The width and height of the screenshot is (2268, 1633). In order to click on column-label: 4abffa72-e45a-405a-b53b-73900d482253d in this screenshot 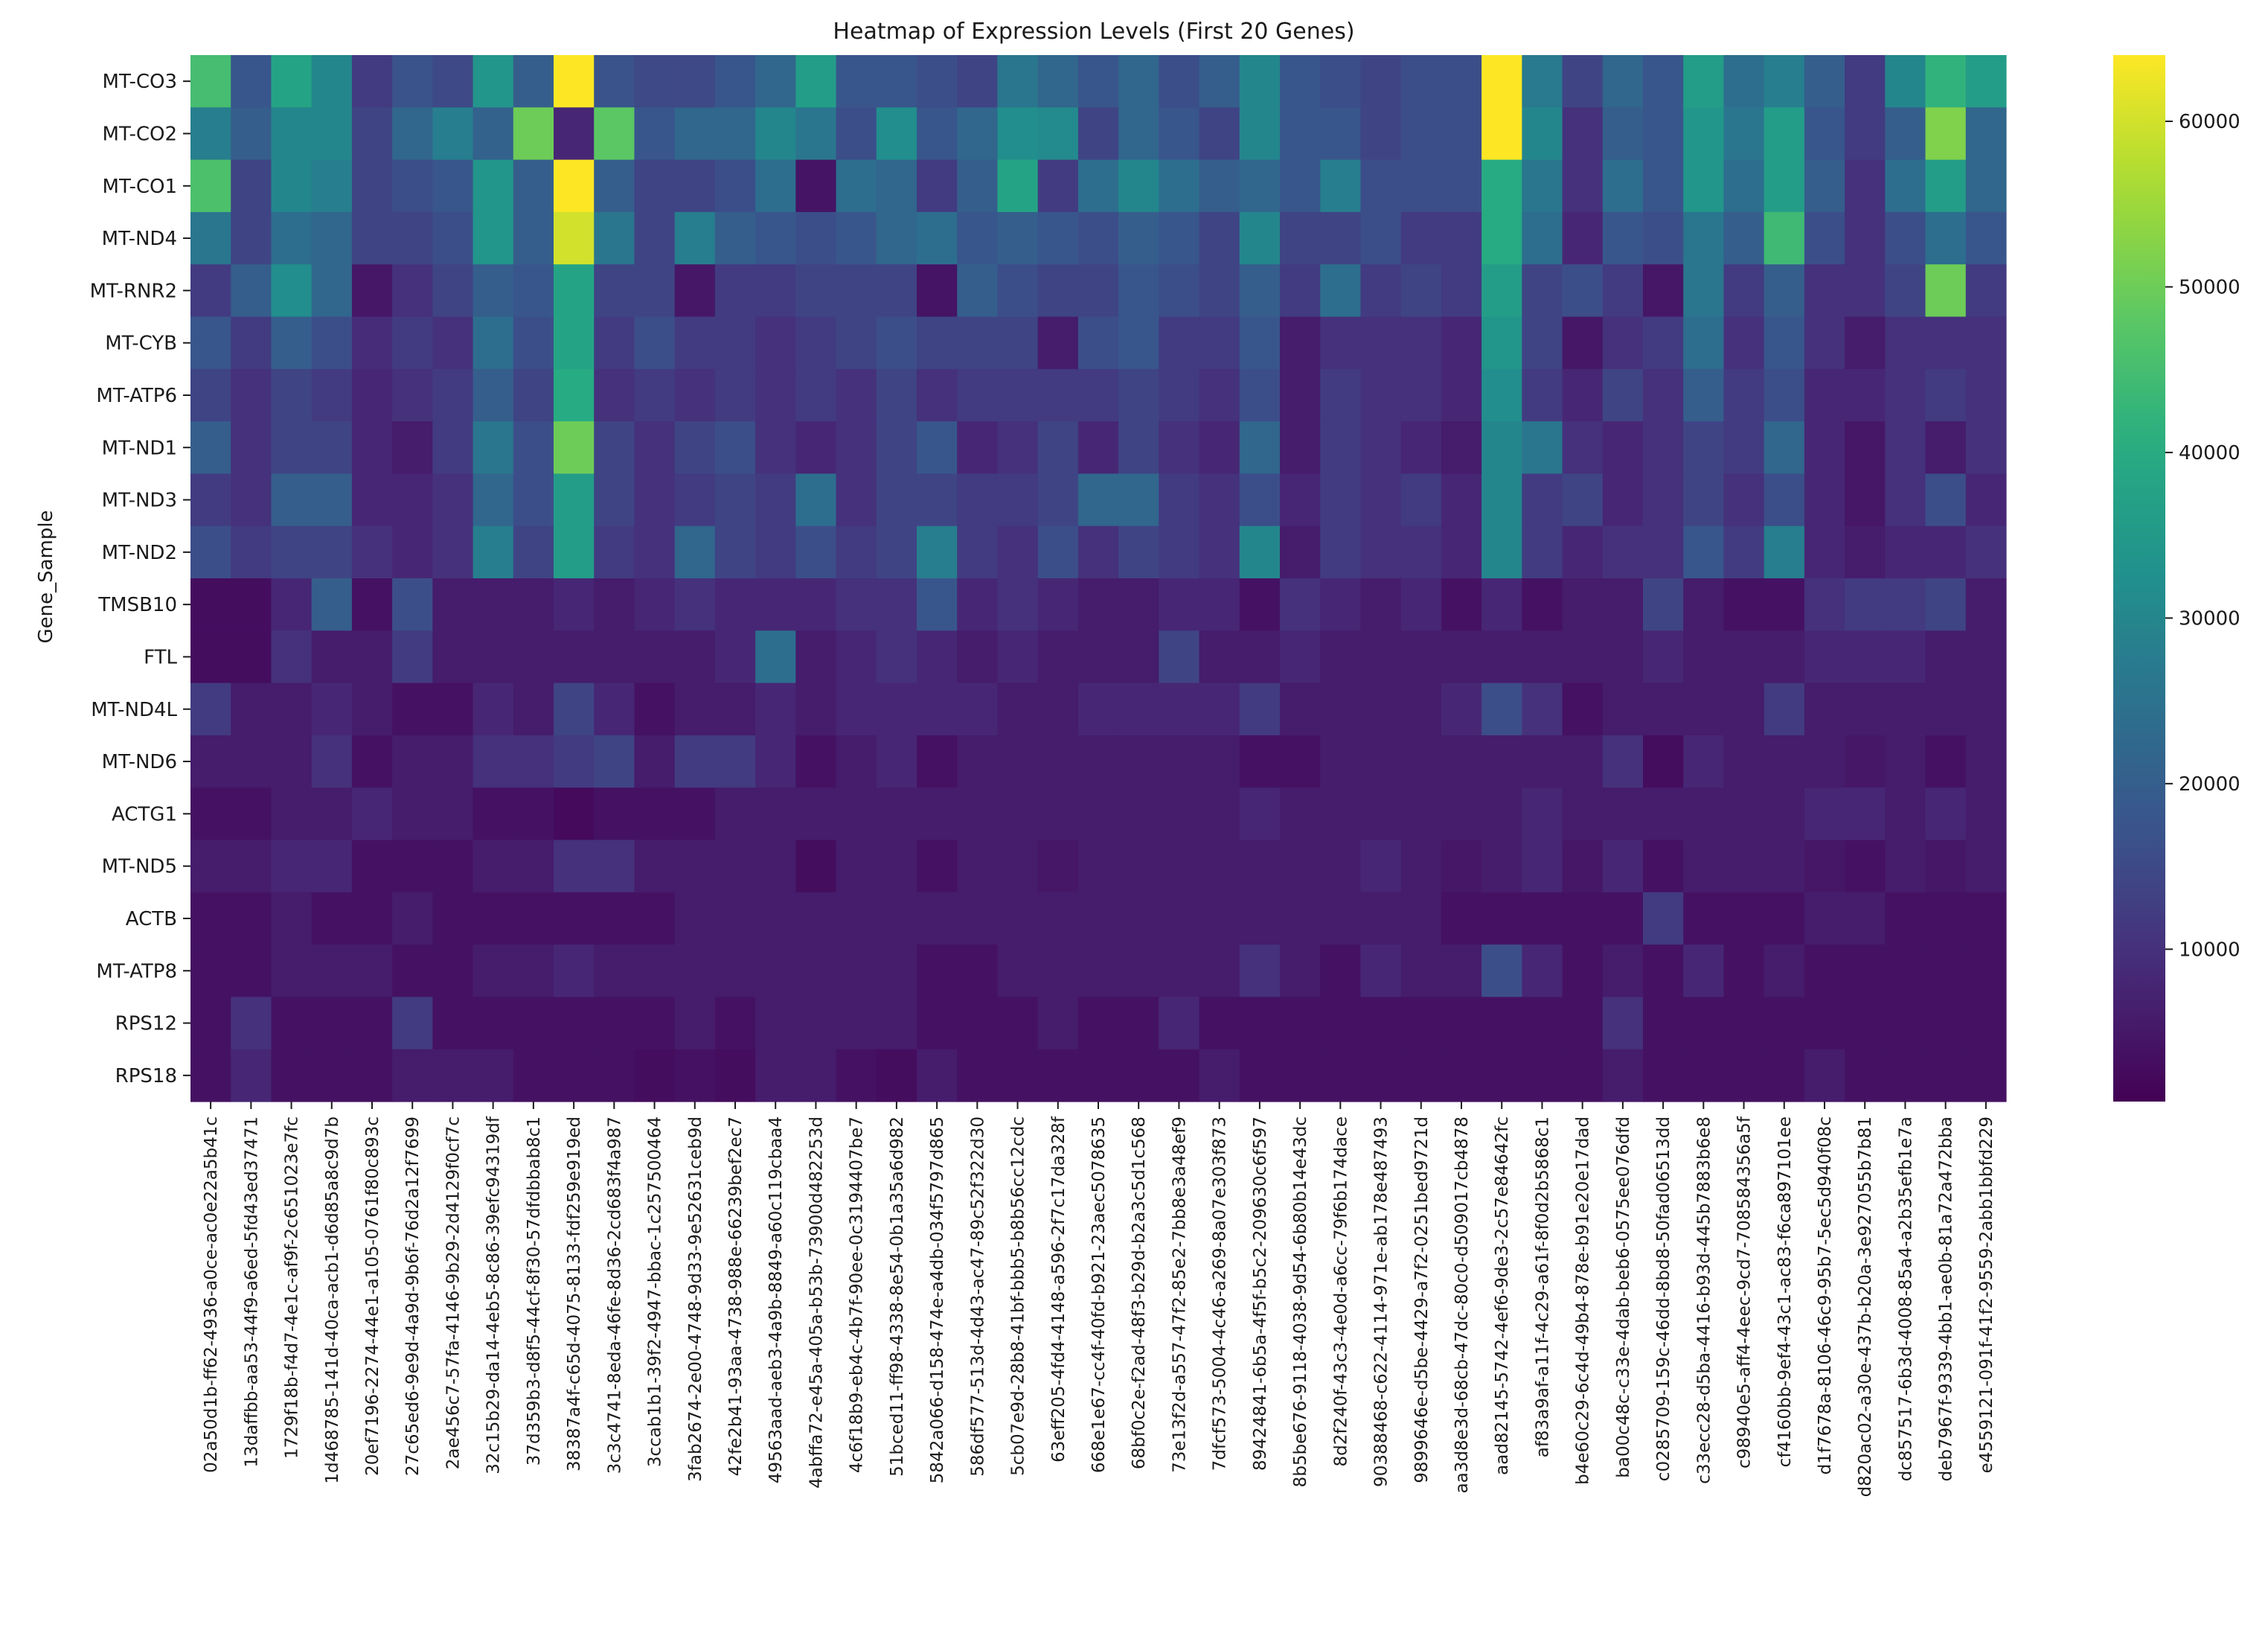, I will do `click(817, 1302)`.